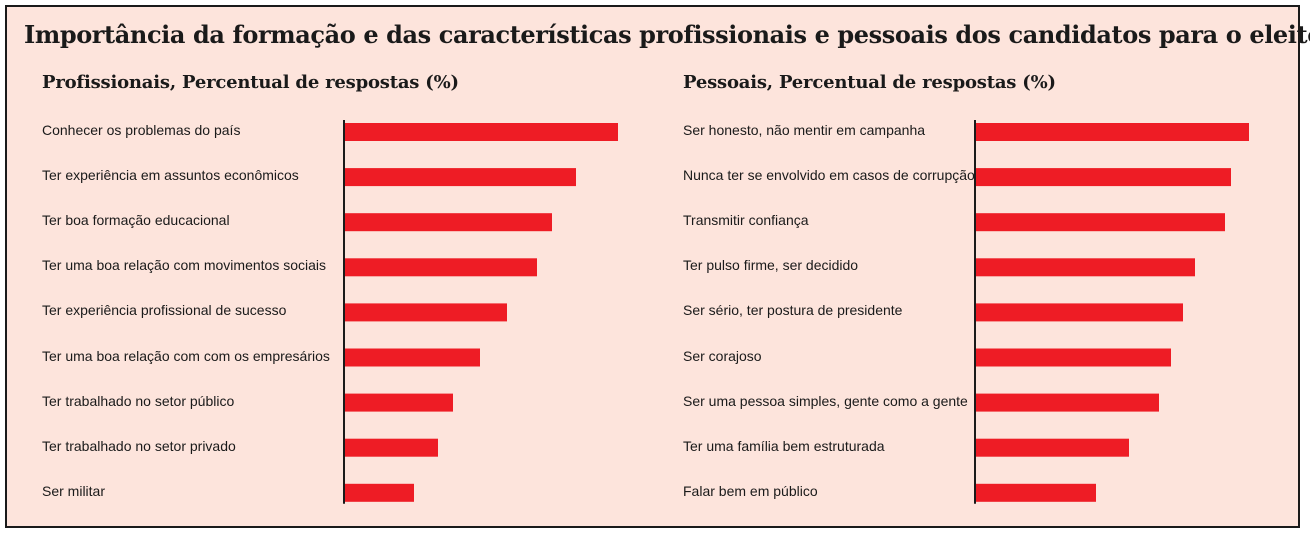  Describe the element at coordinates (746, 220) in the screenshot. I see `right-category-label-3: Transmitir confiança` at that location.